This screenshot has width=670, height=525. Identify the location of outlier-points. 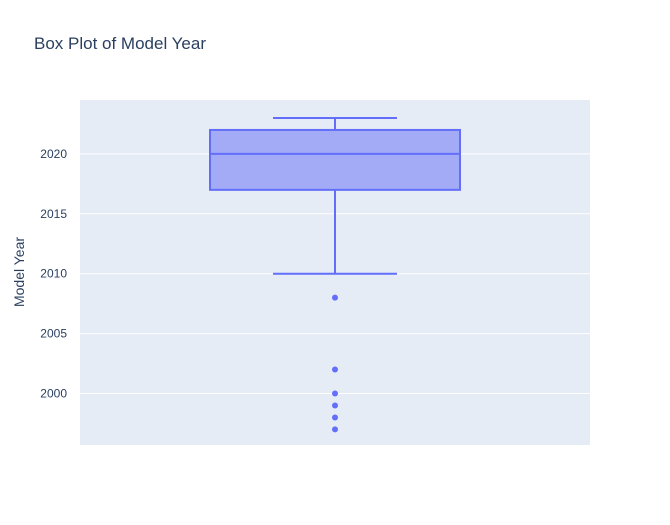
(335, 363).